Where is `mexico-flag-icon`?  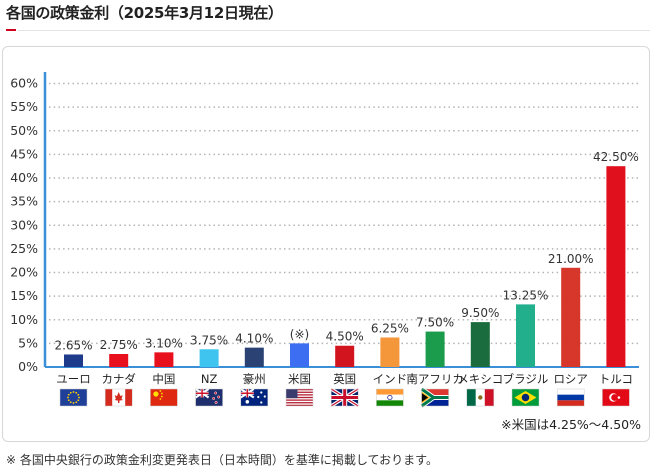
mexico-flag-icon is located at coordinates (480, 397).